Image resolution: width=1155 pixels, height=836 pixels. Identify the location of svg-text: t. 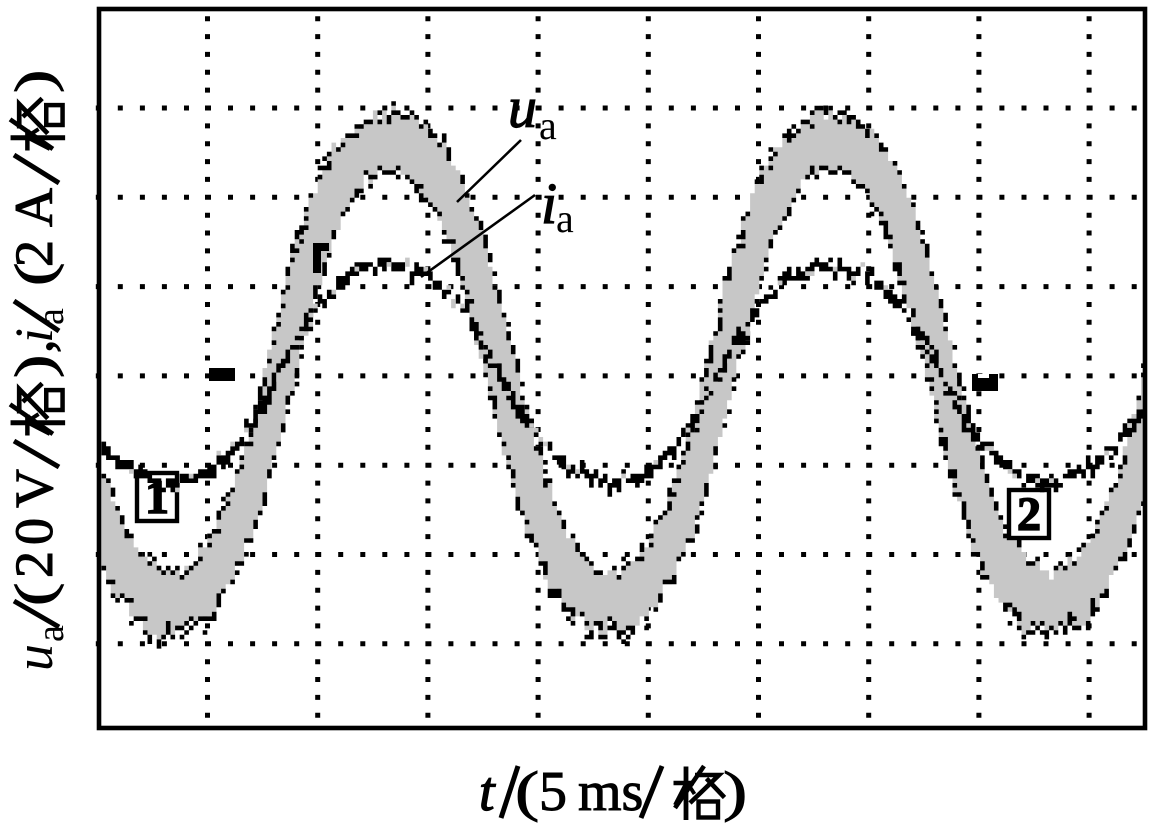
(487, 792).